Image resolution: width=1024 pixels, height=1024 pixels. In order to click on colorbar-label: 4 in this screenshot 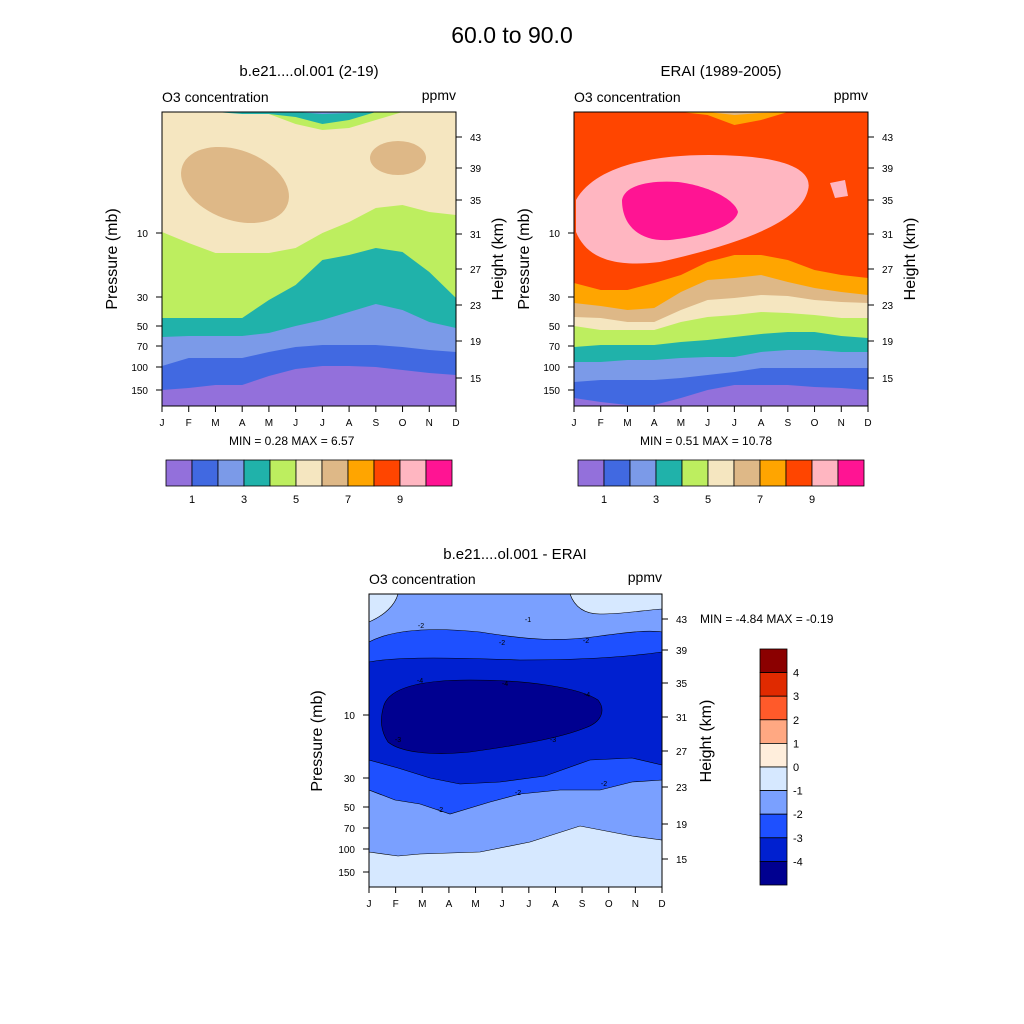, I will do `click(796, 674)`.